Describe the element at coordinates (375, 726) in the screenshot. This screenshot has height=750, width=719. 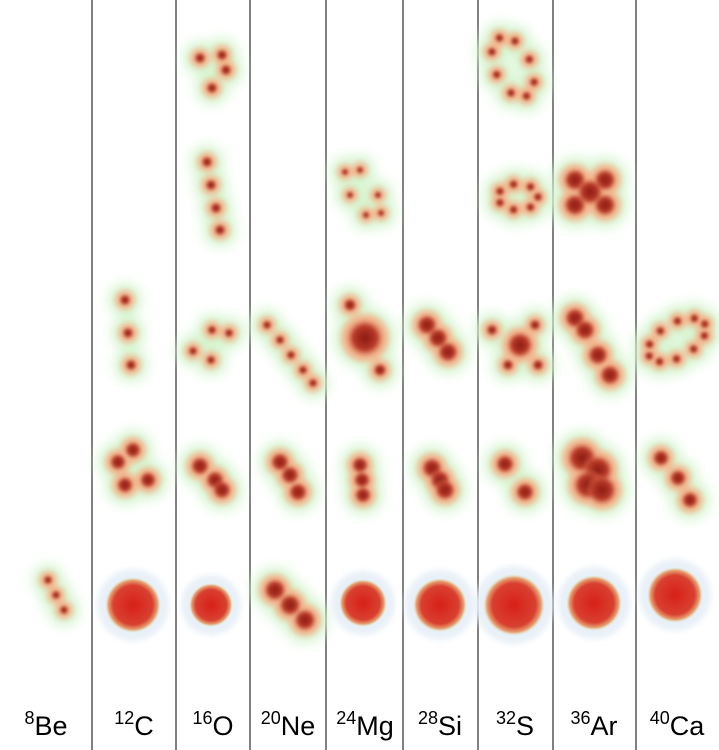
I see `element-symbol: Mg` at that location.